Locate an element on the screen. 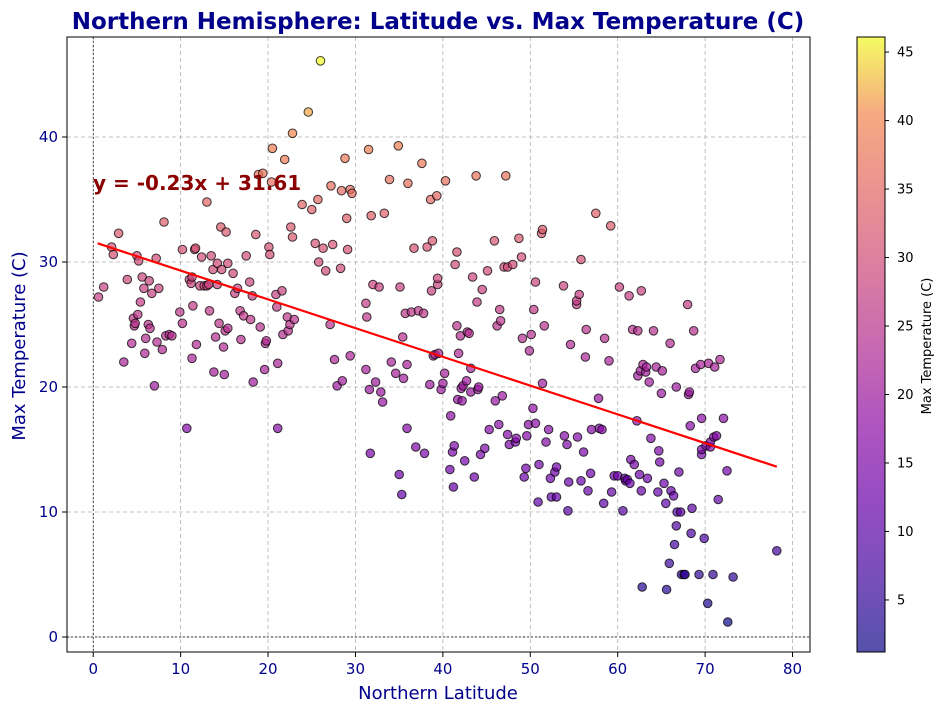  y-tick-label: 30 is located at coordinates (48, 262).